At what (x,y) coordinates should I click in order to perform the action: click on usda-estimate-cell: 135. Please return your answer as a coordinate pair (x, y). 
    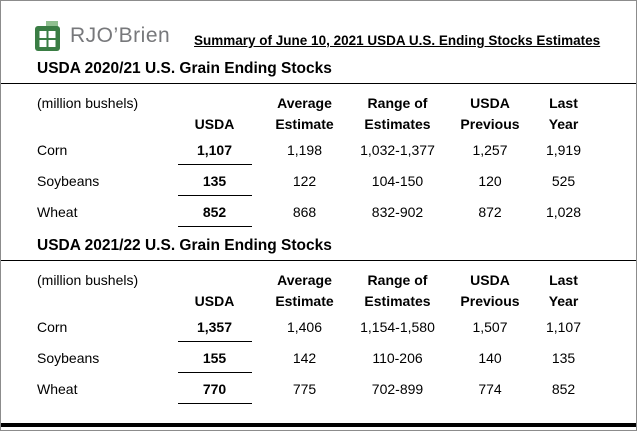
    Looking at the image, I should click on (214, 181).